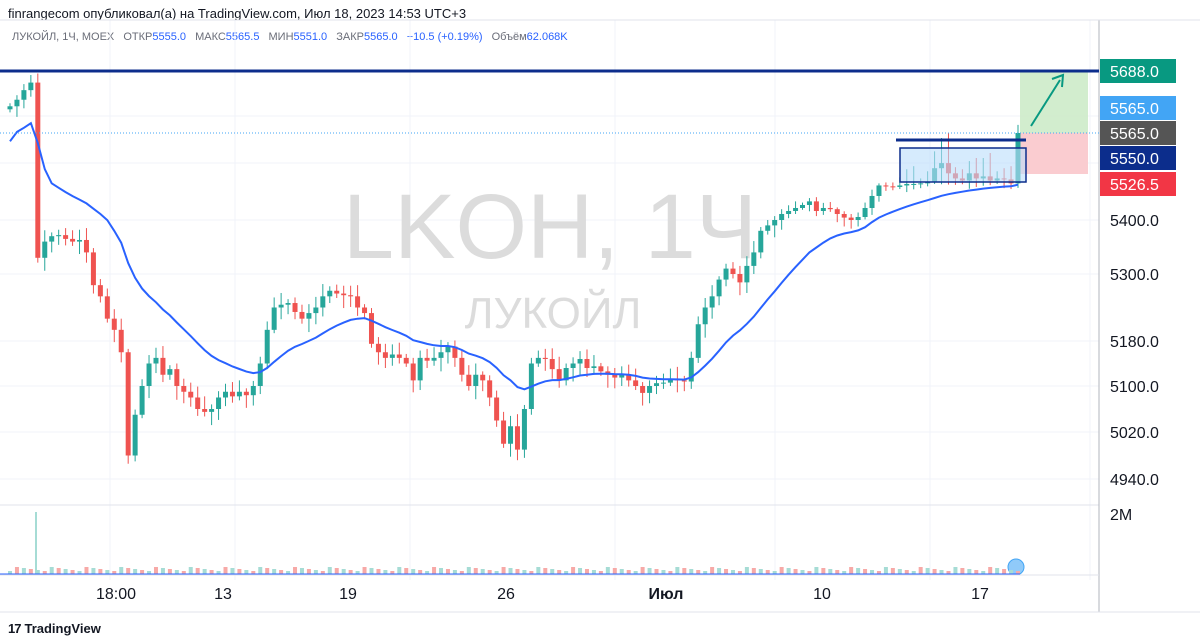 Image resolution: width=1200 pixels, height=644 pixels. Describe the element at coordinates (1134, 480) in the screenshot. I see `price-tick-label: 4940.0` at that location.